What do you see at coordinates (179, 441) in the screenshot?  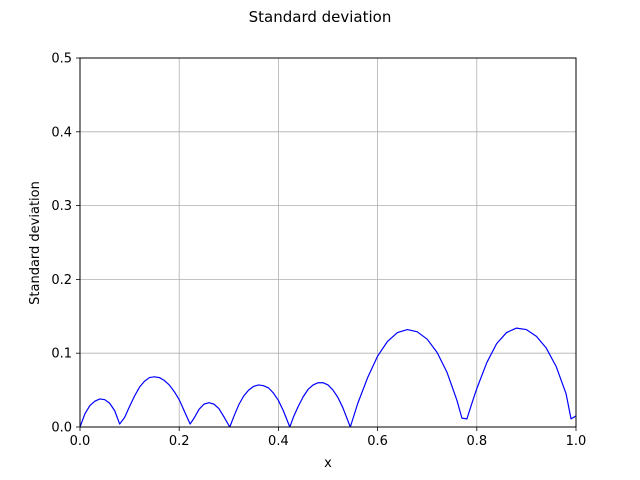 I see `x-tick-label: 0.2` at bounding box center [179, 441].